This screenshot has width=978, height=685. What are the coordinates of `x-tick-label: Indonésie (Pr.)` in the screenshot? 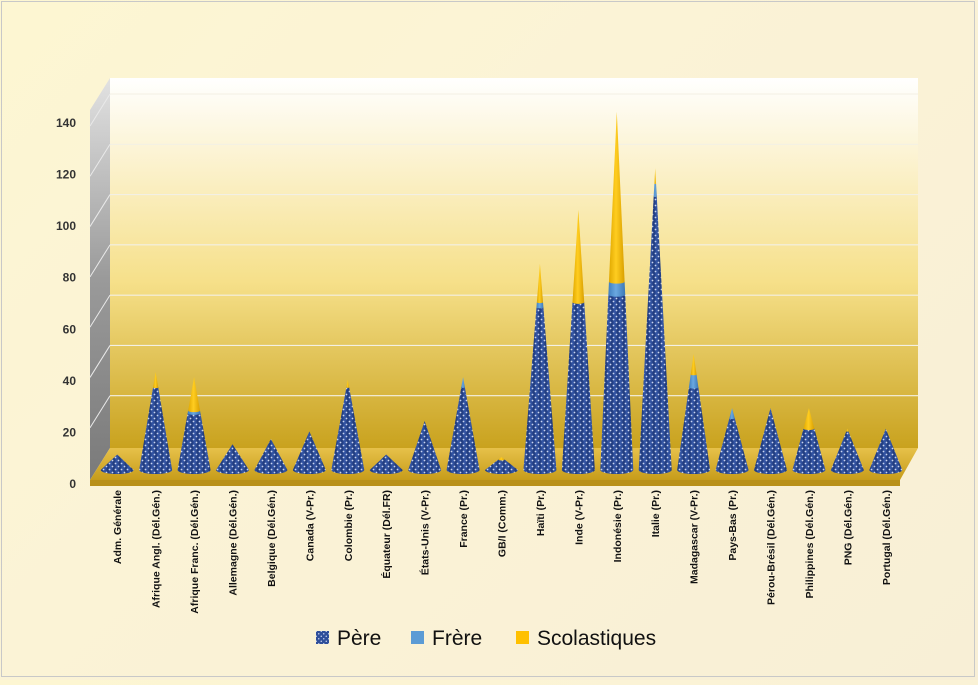 It's located at (618, 526).